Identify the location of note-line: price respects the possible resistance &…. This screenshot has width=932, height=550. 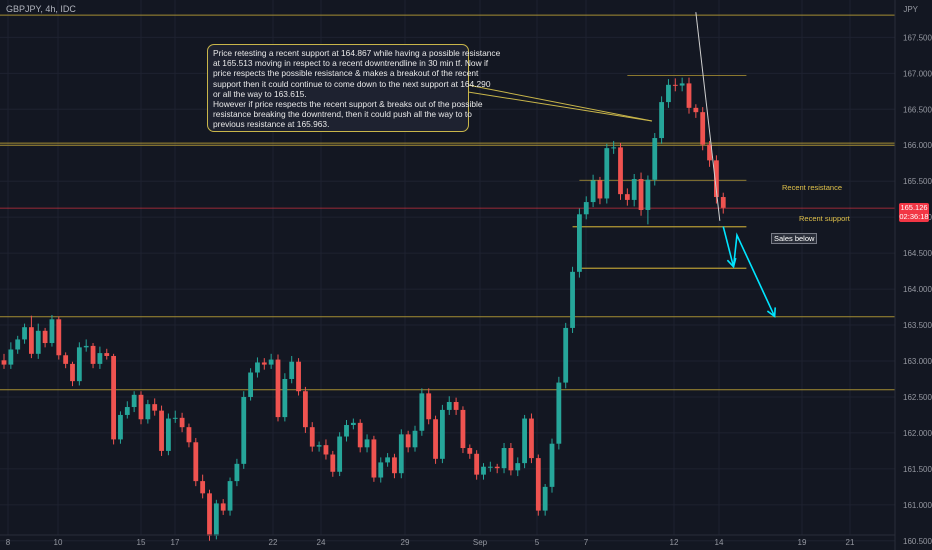
(346, 73).